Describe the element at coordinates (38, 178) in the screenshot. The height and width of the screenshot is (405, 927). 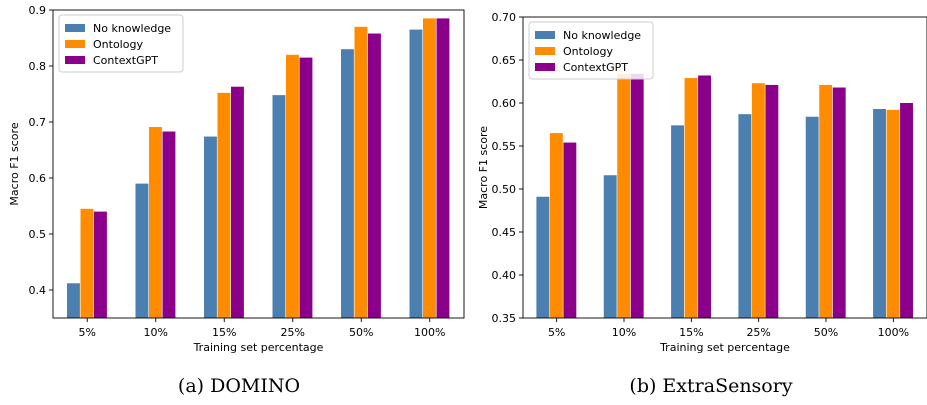
I see `y-tick-label: 0.6` at that location.